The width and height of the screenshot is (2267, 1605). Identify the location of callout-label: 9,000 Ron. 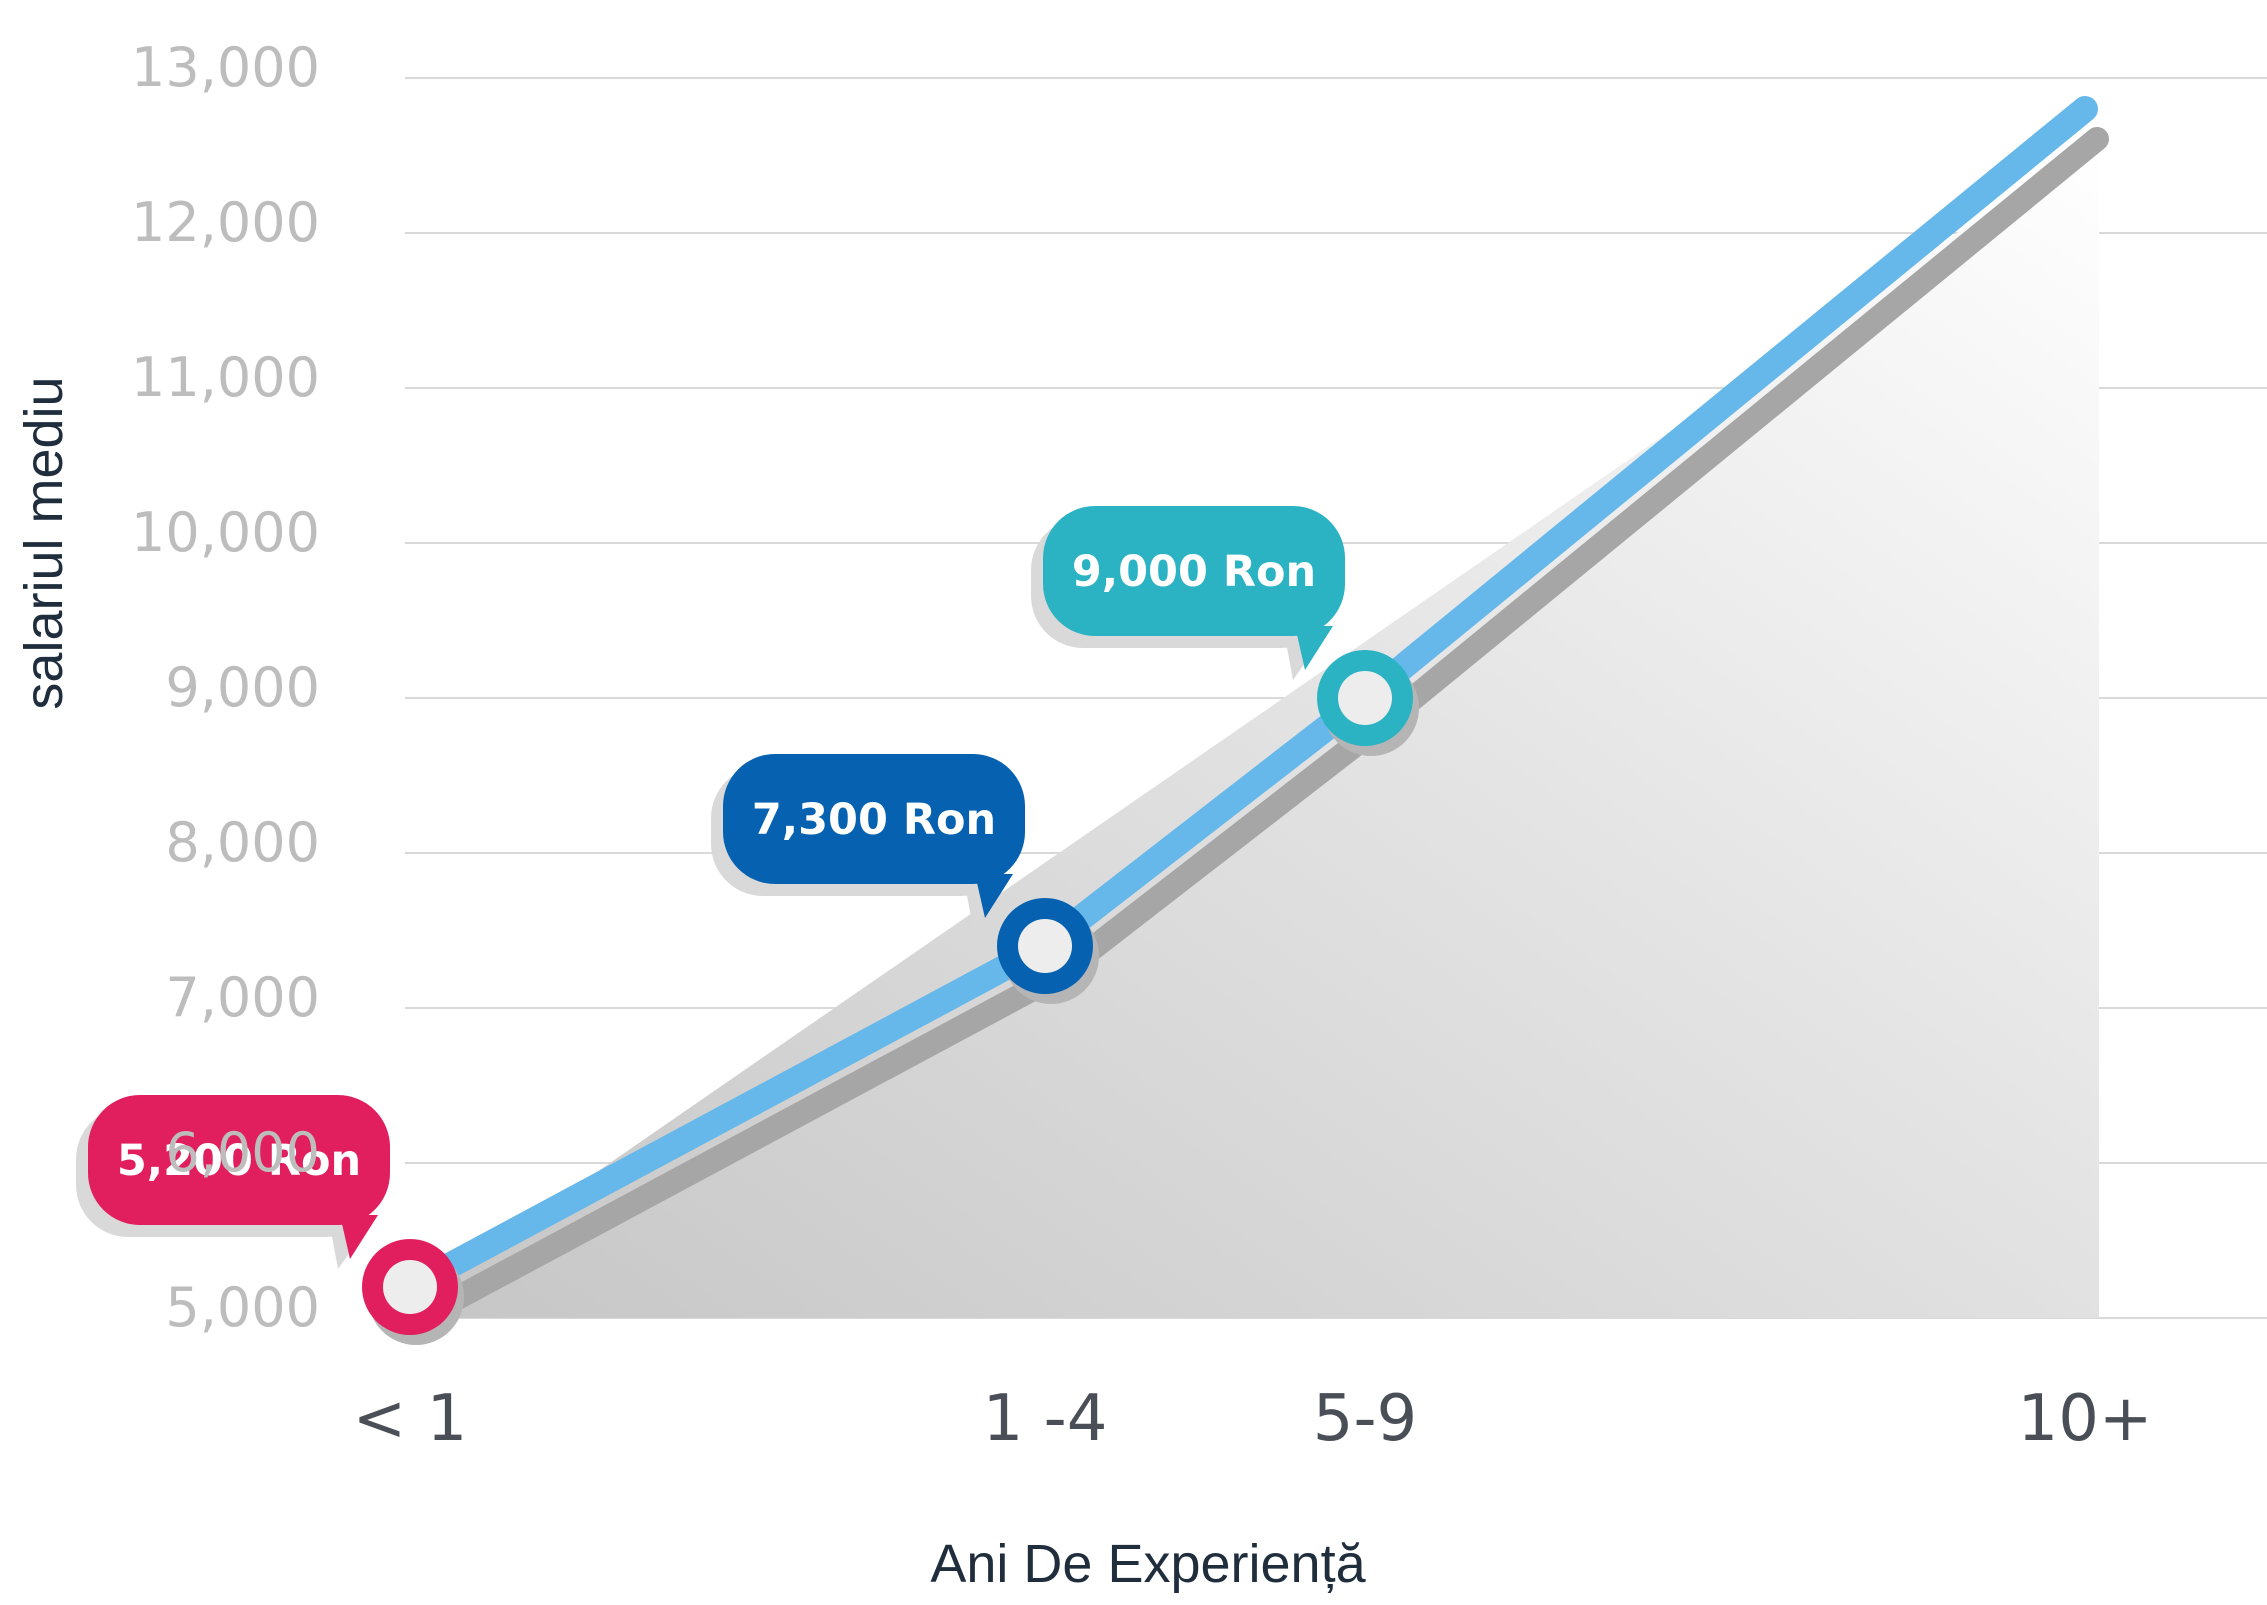
(1194, 572).